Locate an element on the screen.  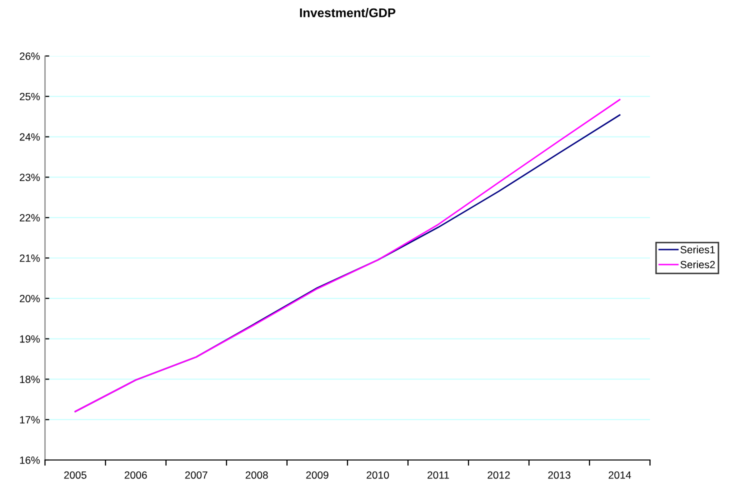
x-tick-label: 2013 is located at coordinates (559, 475).